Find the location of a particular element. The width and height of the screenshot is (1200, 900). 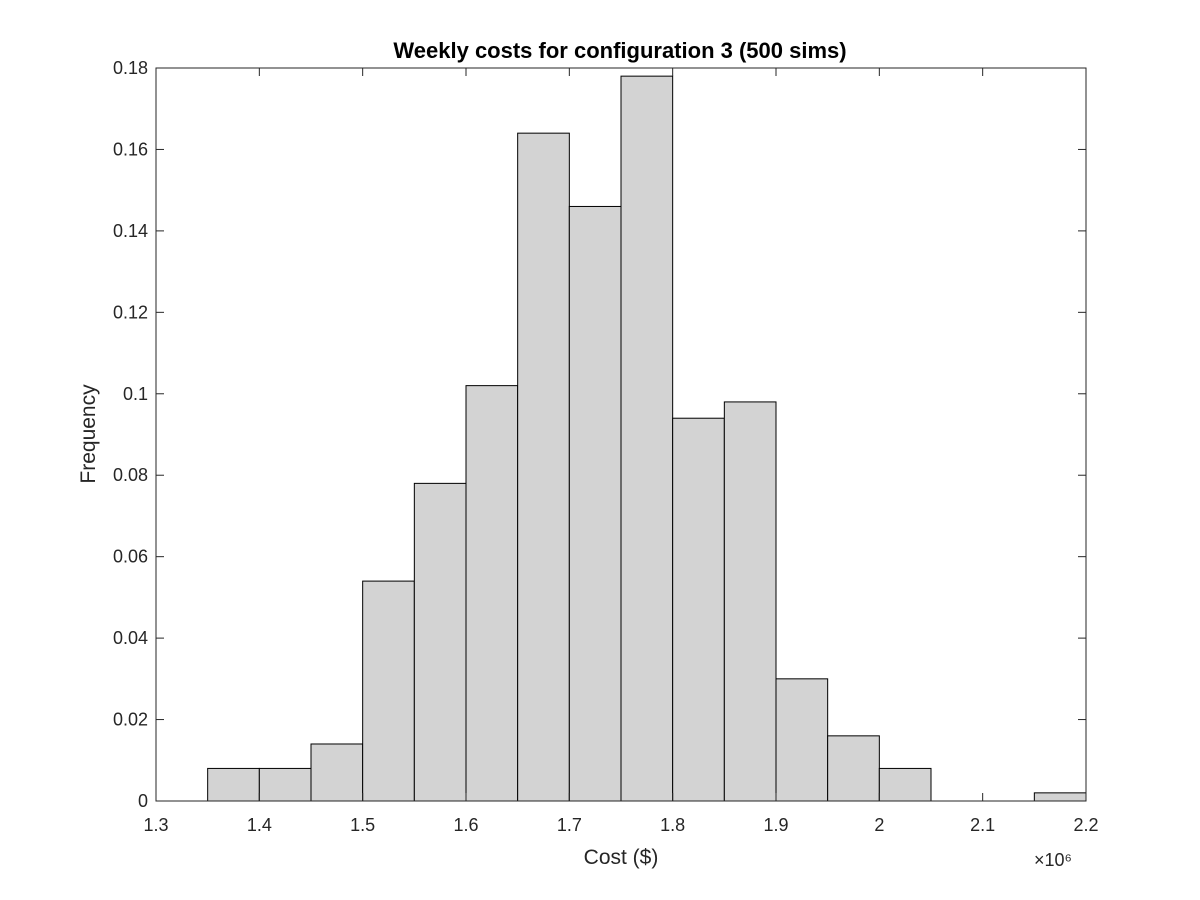

x-axis-label: Cost ($) is located at coordinates (621, 857).